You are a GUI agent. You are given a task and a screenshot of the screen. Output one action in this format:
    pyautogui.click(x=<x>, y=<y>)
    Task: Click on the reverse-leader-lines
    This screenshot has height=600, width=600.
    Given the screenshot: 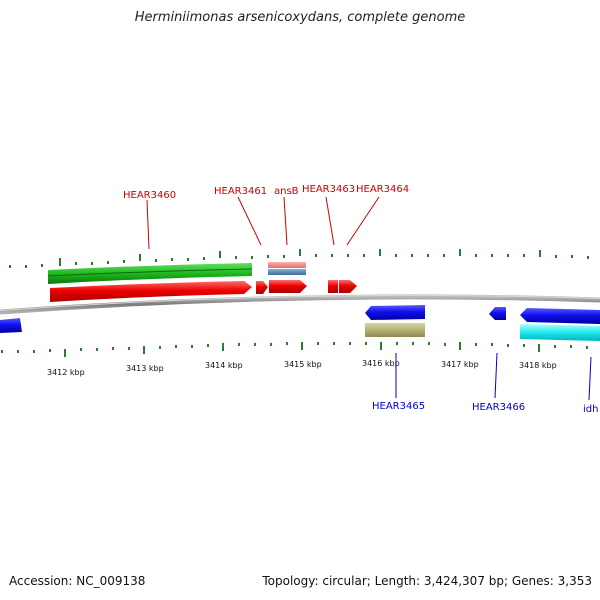 What is the action you would take?
    pyautogui.click(x=493, y=376)
    